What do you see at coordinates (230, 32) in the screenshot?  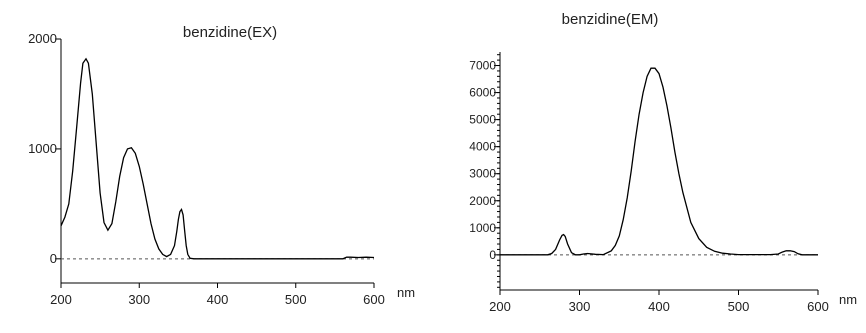 I see `chart-title: benzidine(EX)` at bounding box center [230, 32].